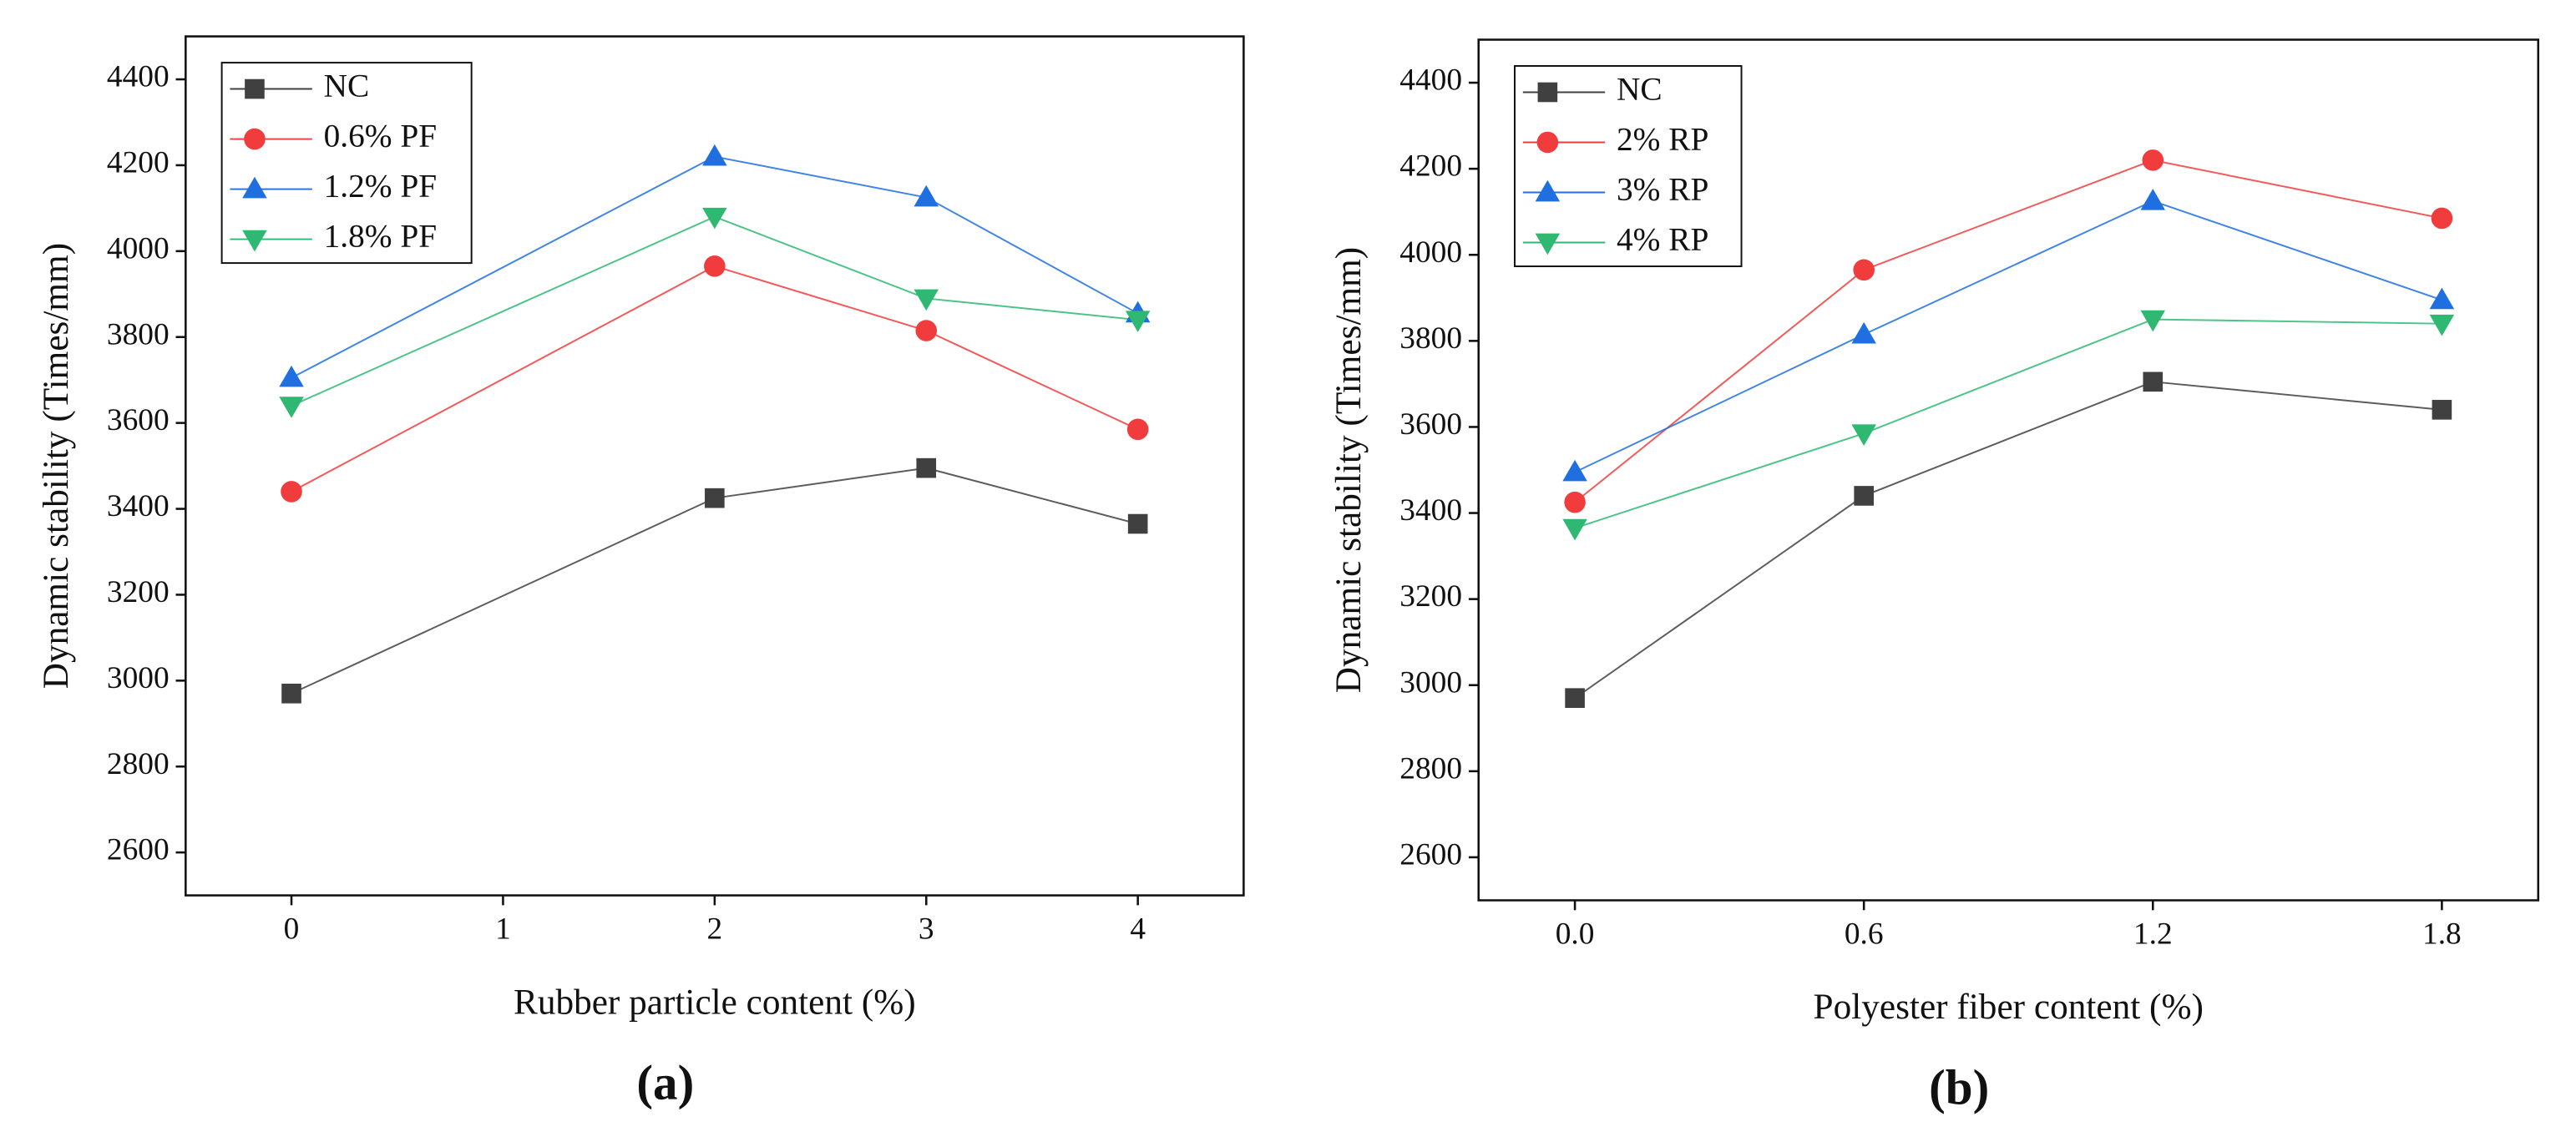 This screenshot has height=1142, width=2576. What do you see at coordinates (1662, 189) in the screenshot?
I see `legend-label: 3% RP` at bounding box center [1662, 189].